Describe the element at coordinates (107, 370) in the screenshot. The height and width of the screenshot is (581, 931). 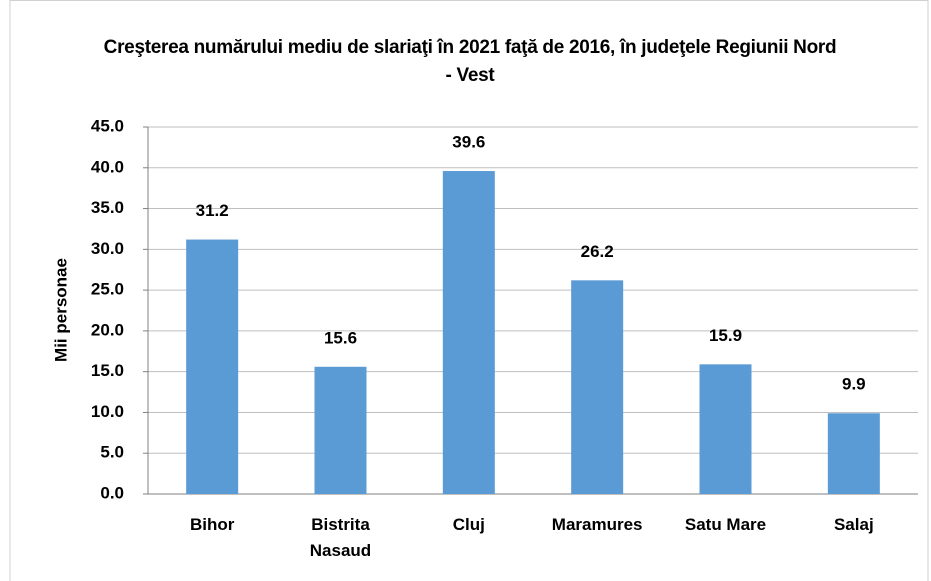
I see `y-tick-label: 15.0` at that location.